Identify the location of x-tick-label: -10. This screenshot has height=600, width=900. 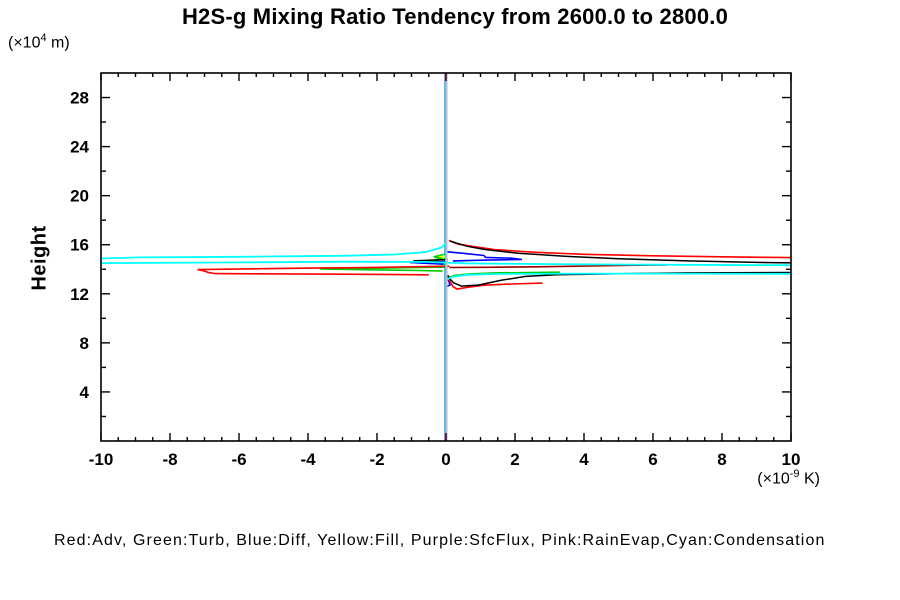
(101, 459).